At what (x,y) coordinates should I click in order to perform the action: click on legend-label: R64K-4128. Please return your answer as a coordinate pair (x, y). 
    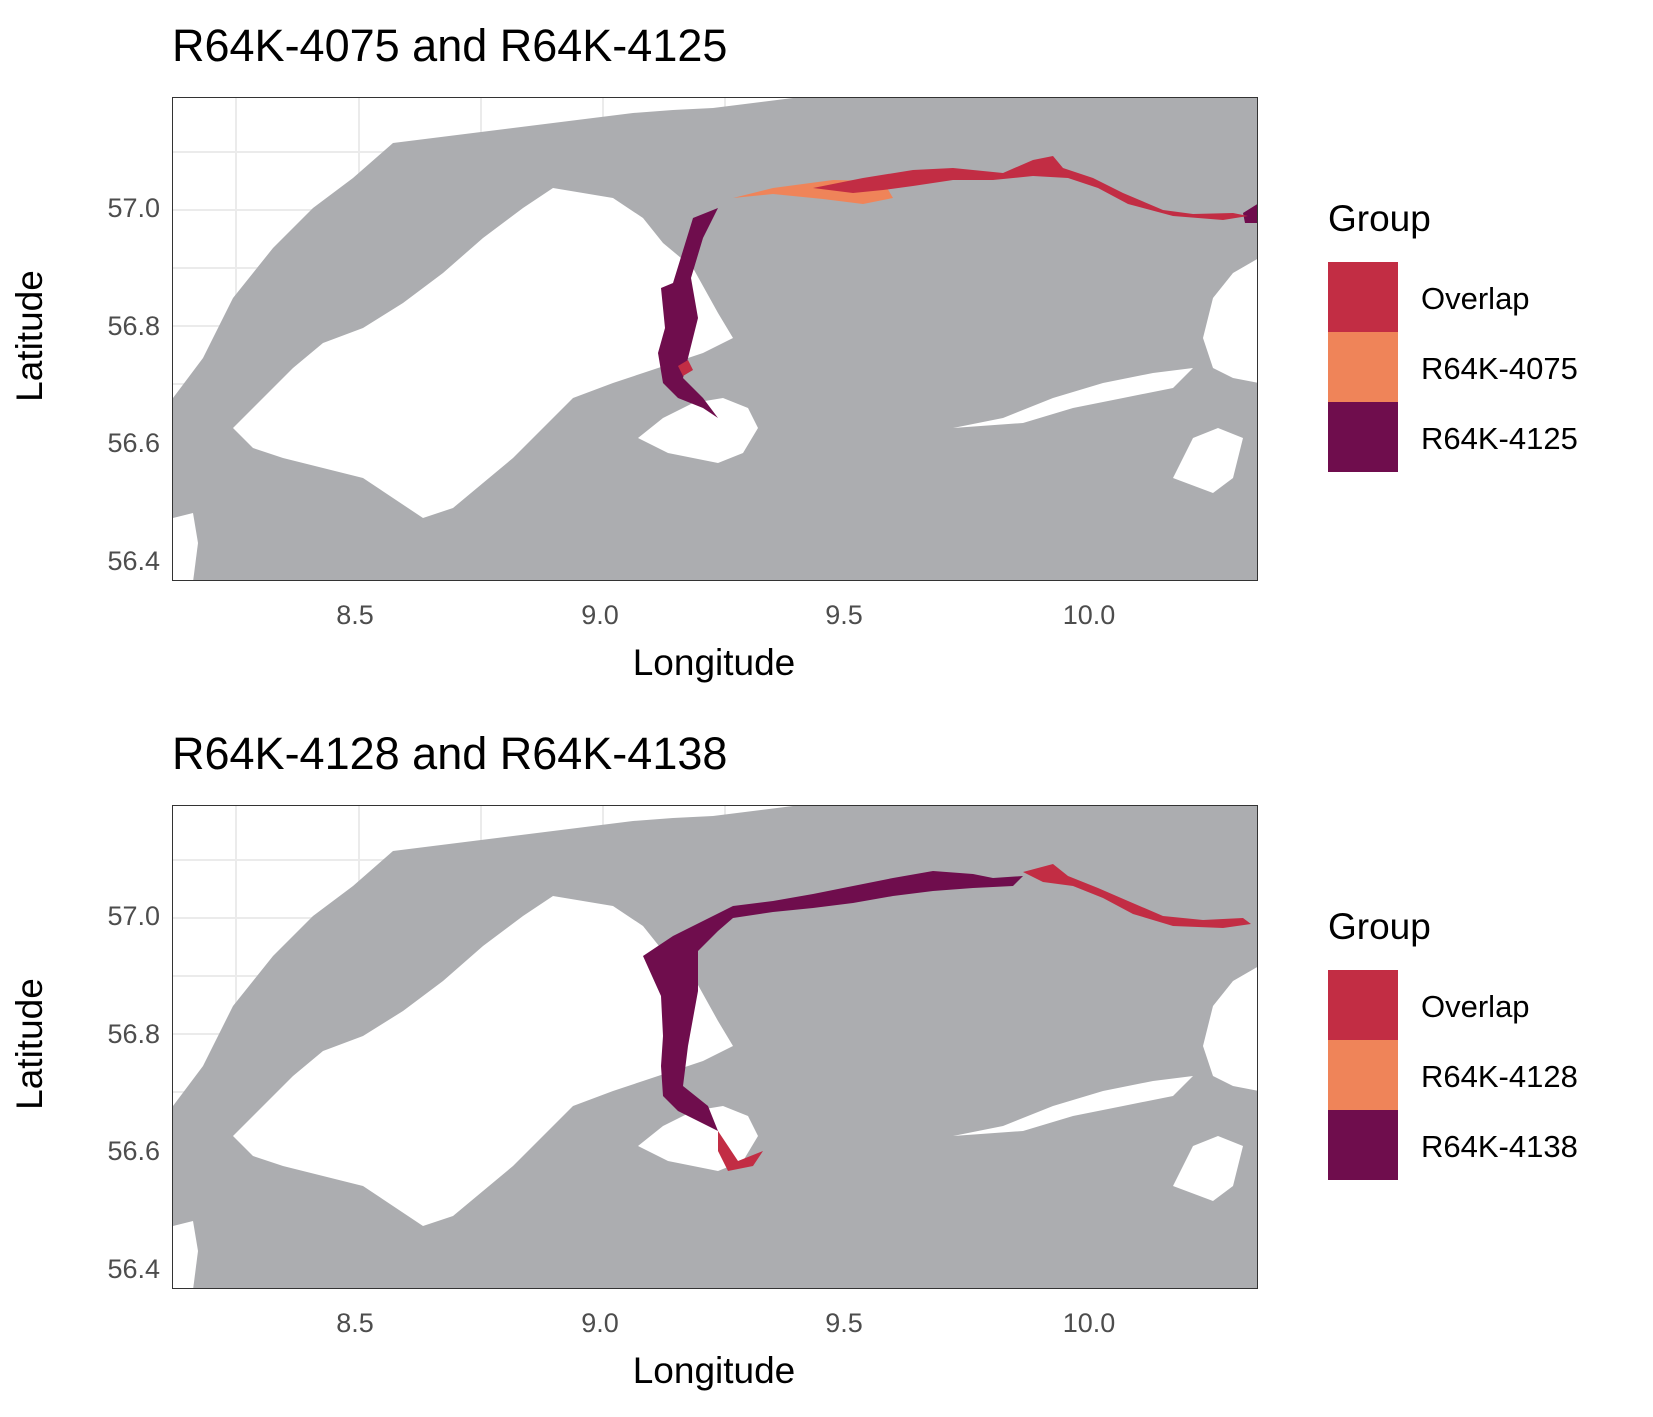
    Looking at the image, I should click on (1499, 1076).